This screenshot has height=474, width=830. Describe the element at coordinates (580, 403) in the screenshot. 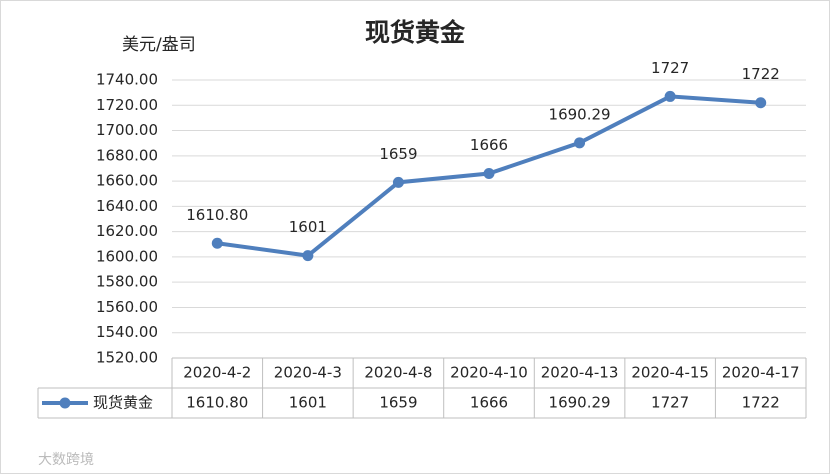

I see `table-value: 1690.29` at that location.